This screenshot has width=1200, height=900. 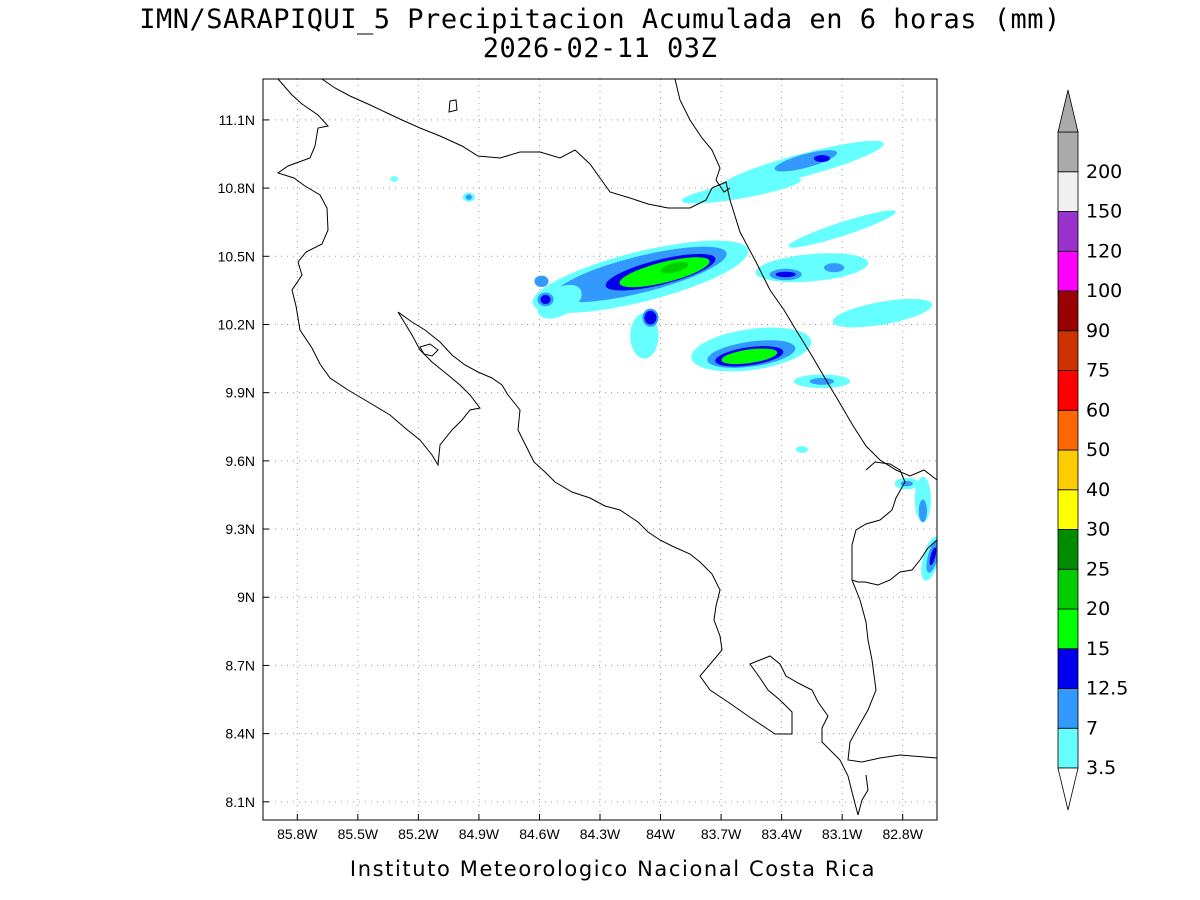 What do you see at coordinates (358, 834) in the screenshot?
I see `lon-tick-label-1: 85.5W` at bounding box center [358, 834].